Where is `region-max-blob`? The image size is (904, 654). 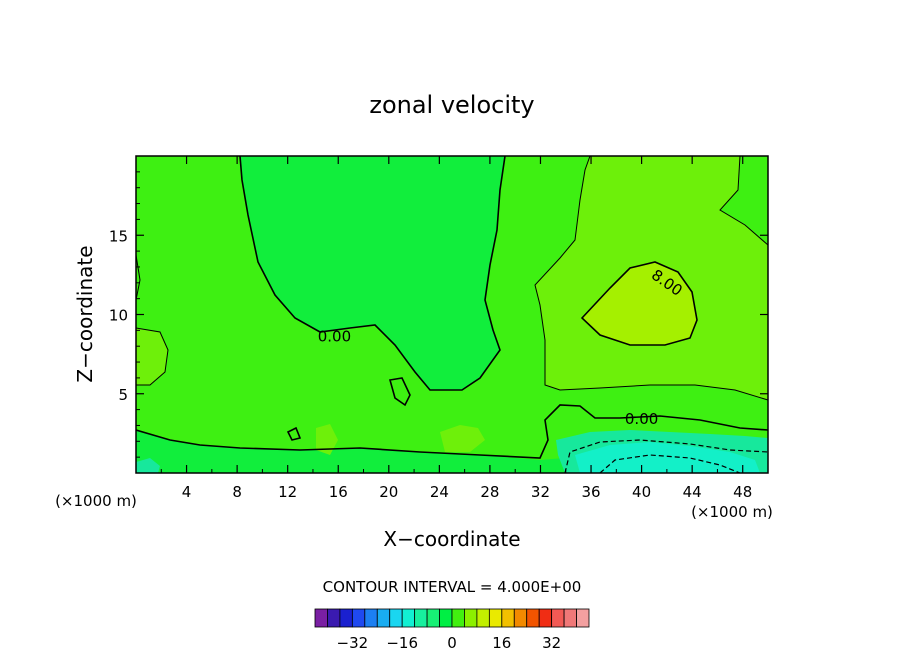 region-max-blob is located at coordinates (639, 303).